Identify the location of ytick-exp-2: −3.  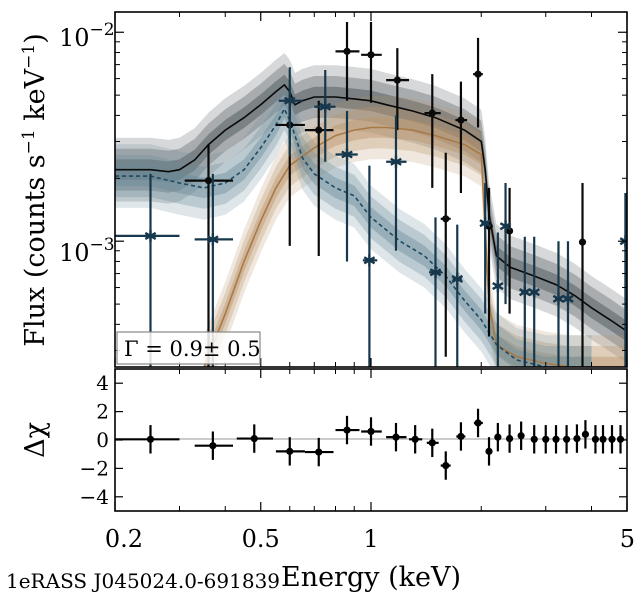
(102, 245).